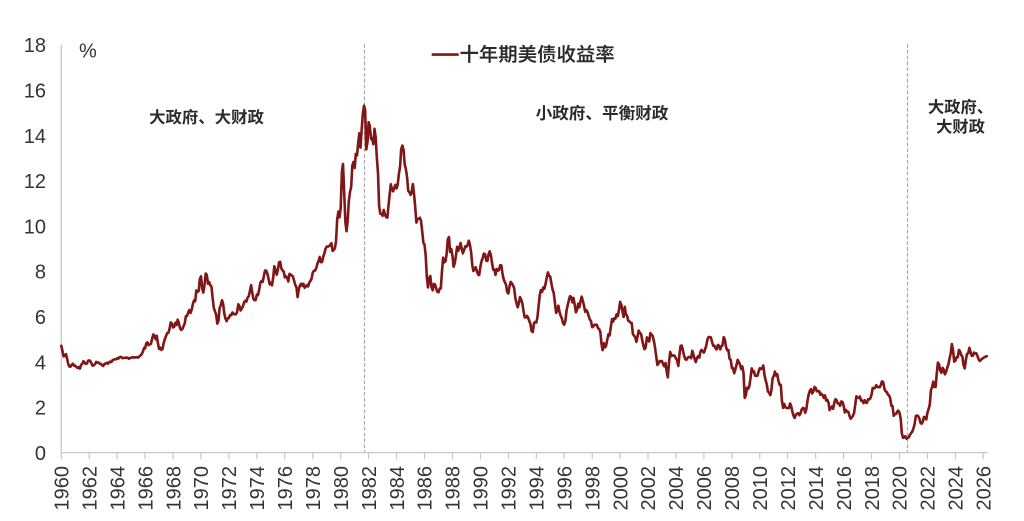 This screenshot has width=1024, height=521. Describe the element at coordinates (35, 46) in the screenshot. I see `svg-text: 18` at that location.